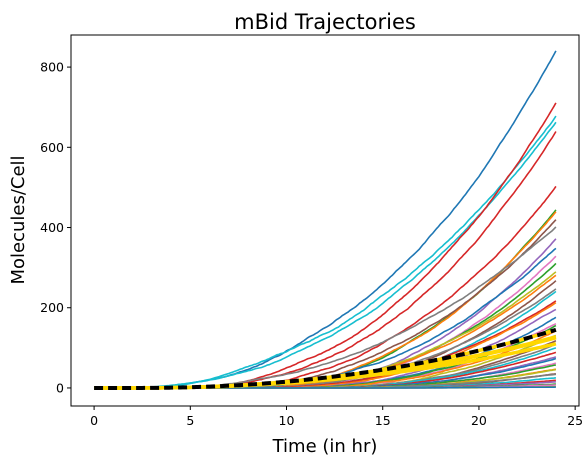 Image resolution: width=582 pixels, height=466 pixels. I want to click on x-axis-label: Time (in hr), so click(325, 446).